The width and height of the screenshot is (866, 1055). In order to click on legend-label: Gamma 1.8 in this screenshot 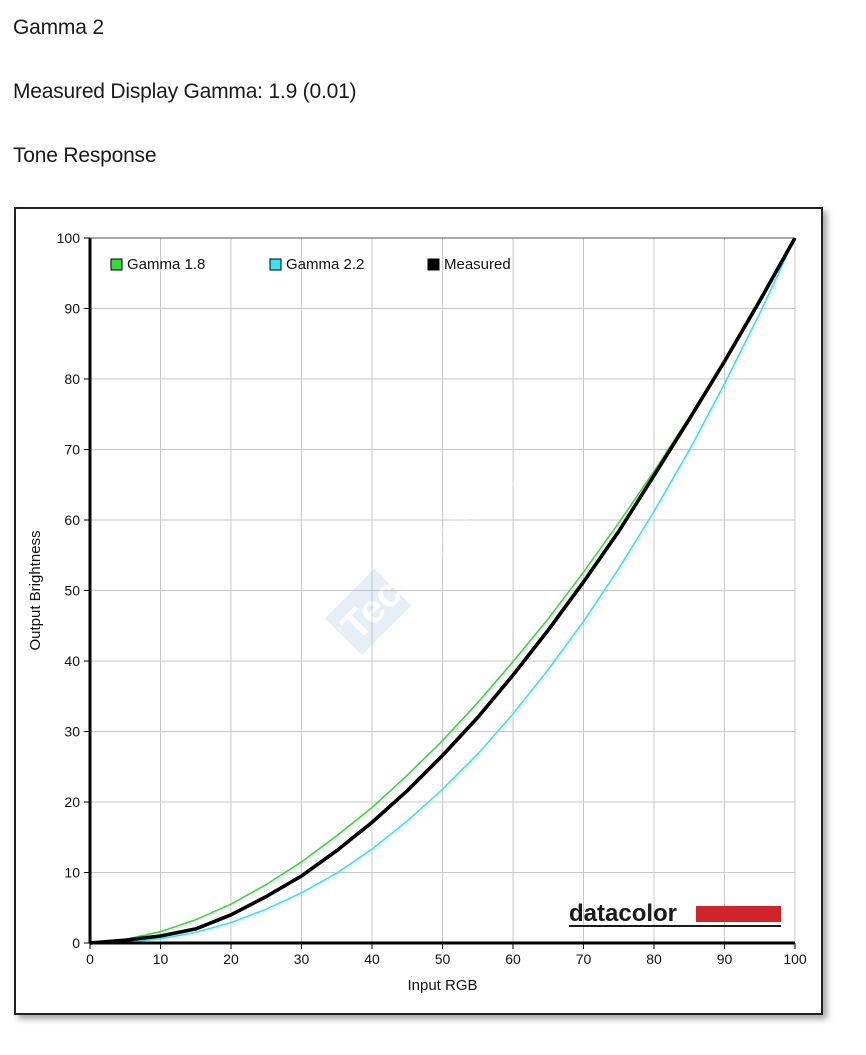, I will do `click(166, 264)`.